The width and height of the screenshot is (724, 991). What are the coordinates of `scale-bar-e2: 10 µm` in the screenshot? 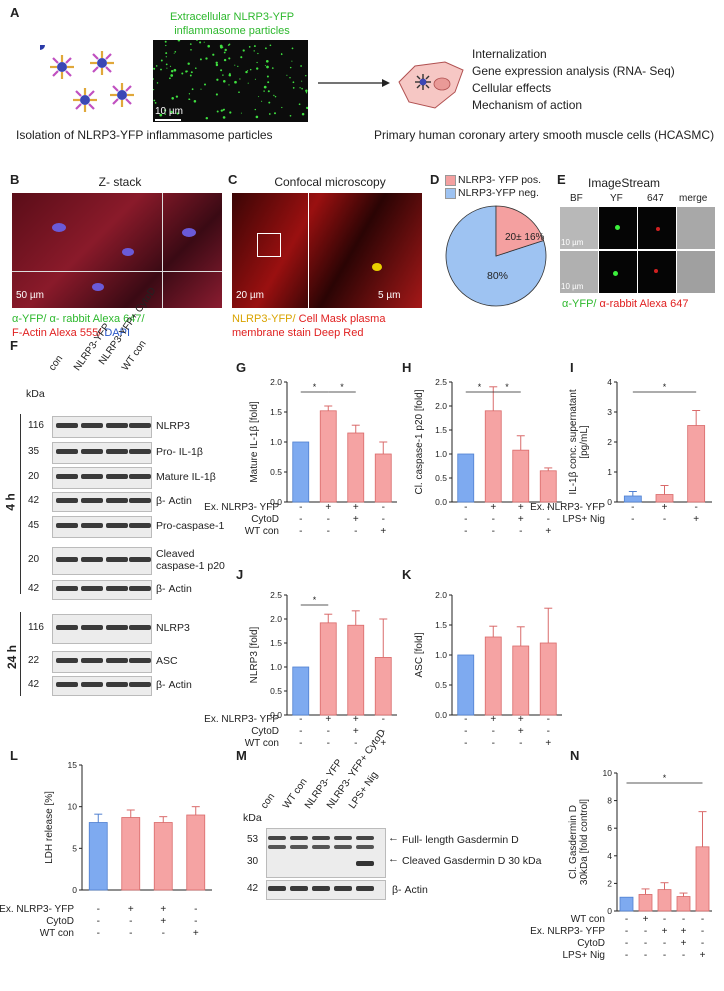 It's located at (572, 286).